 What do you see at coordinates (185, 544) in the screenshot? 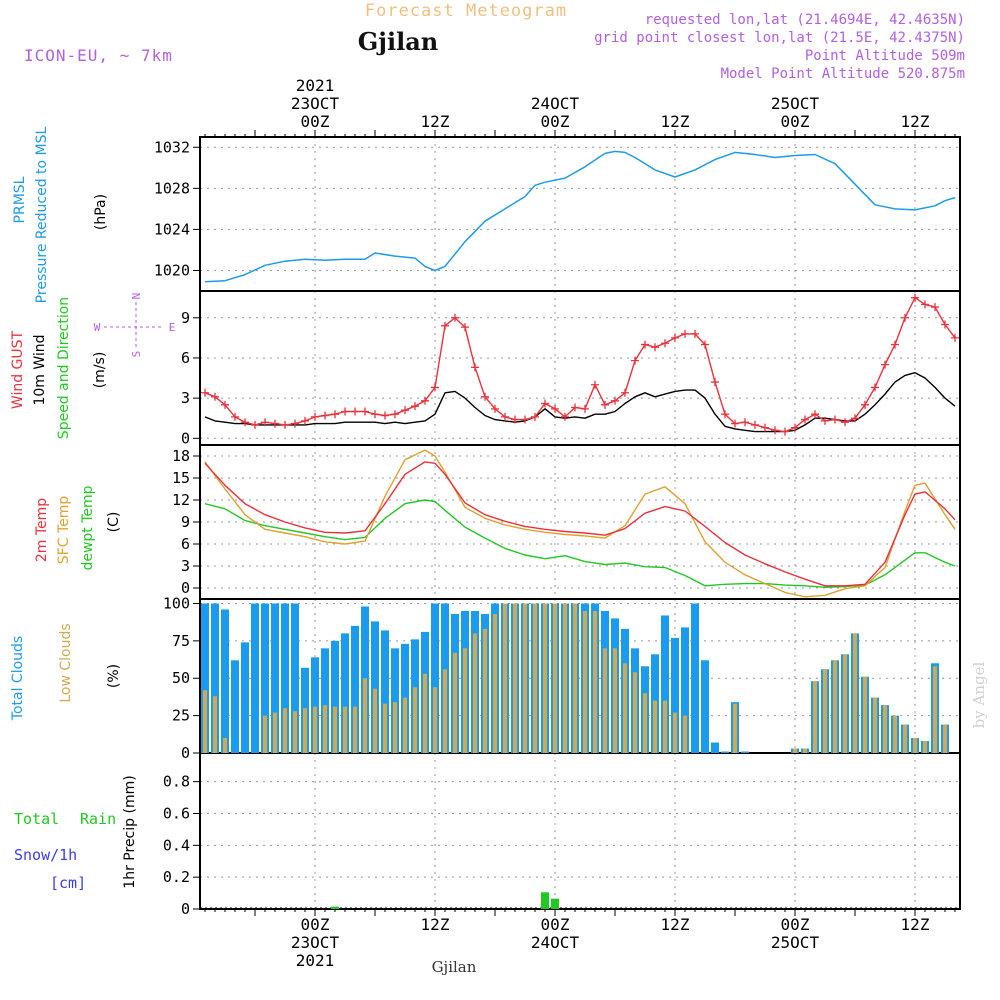
I see `y-tick-label: 6` at bounding box center [185, 544].